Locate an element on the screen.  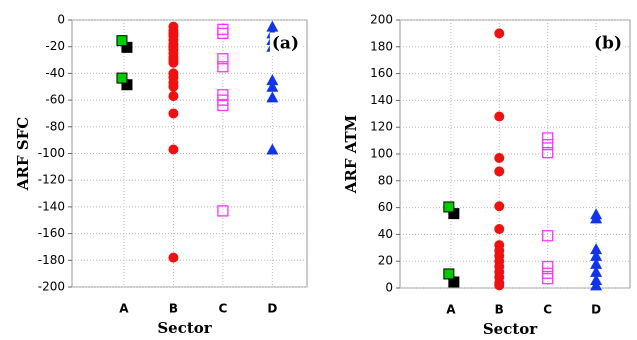
y-tick-label: -60 is located at coordinates (55, 100).